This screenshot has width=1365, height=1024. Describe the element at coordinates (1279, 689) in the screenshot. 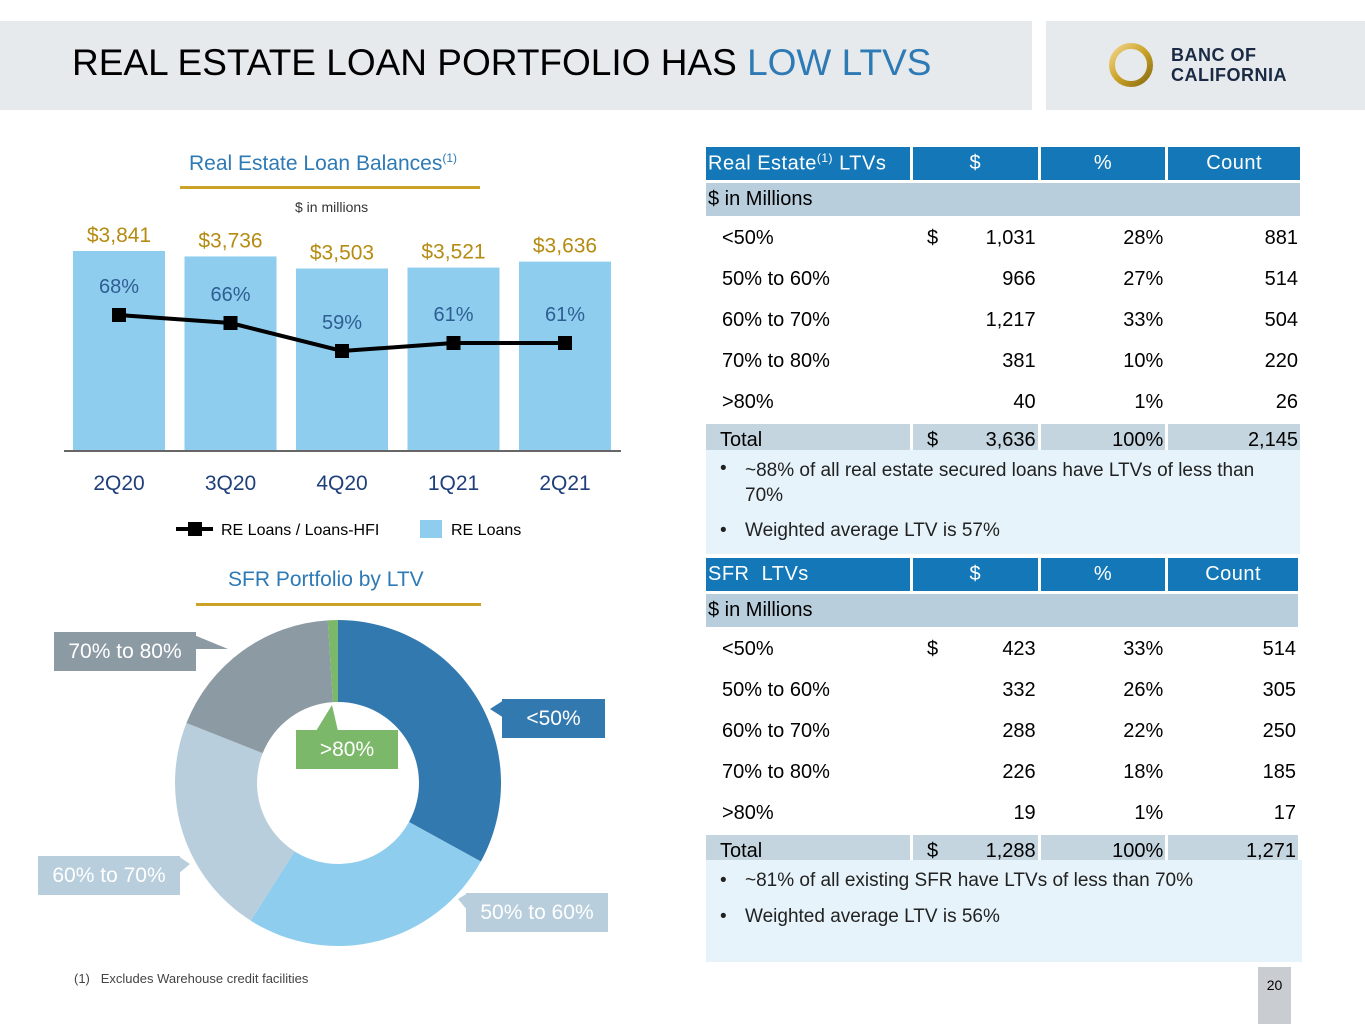

I see `row-count: 305` at that location.